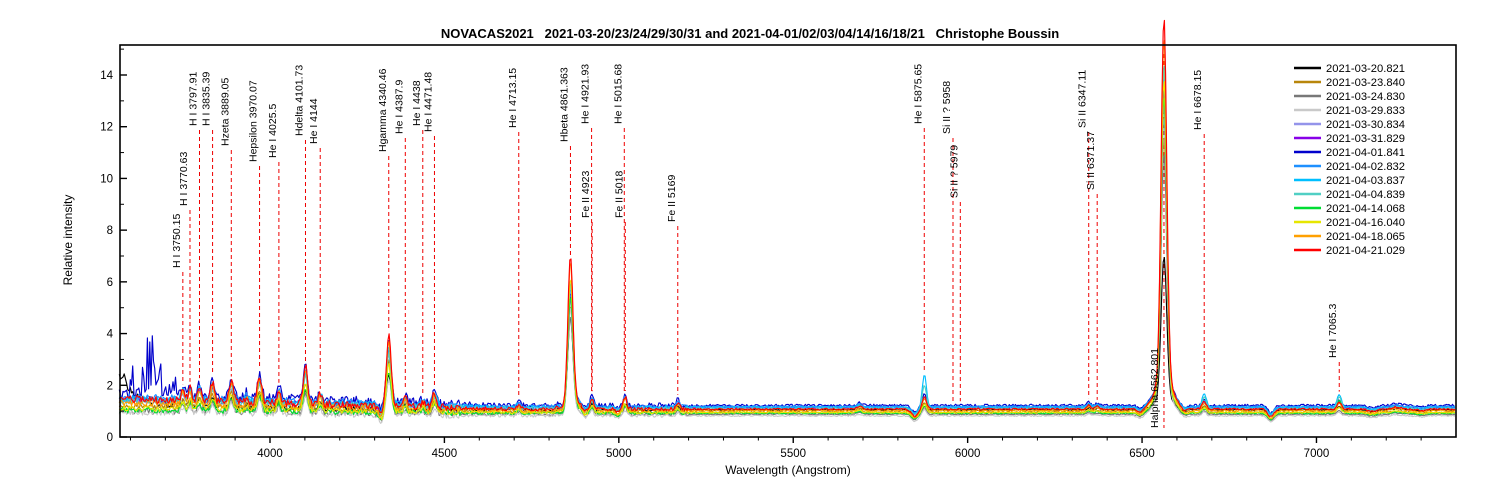 The height and width of the screenshot is (500, 1500). What do you see at coordinates (1317, 454) in the screenshot?
I see `x-tick-label: 7000` at bounding box center [1317, 454].